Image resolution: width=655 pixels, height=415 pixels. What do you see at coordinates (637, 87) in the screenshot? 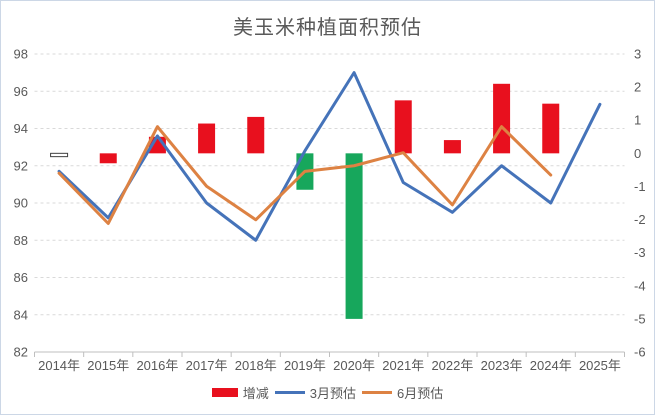
I see `right-axis-tick-label: 2` at bounding box center [637, 87].